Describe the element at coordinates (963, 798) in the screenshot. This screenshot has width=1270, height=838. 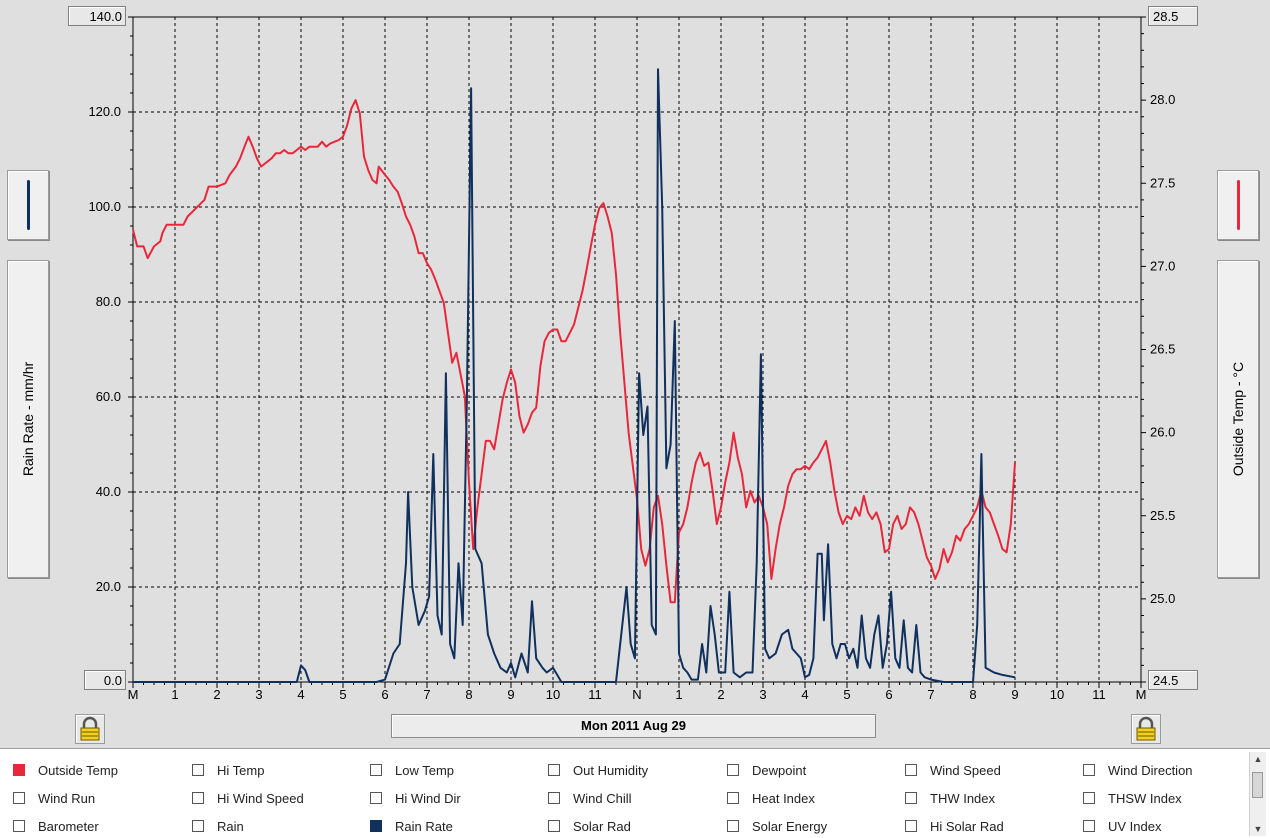
I see `legend-label: THW Index` at that location.